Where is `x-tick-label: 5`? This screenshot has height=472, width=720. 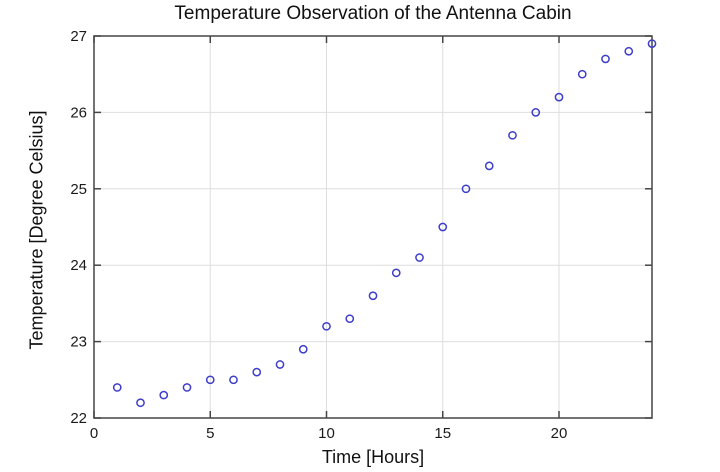
x-tick-label: 5 is located at coordinates (210, 433).